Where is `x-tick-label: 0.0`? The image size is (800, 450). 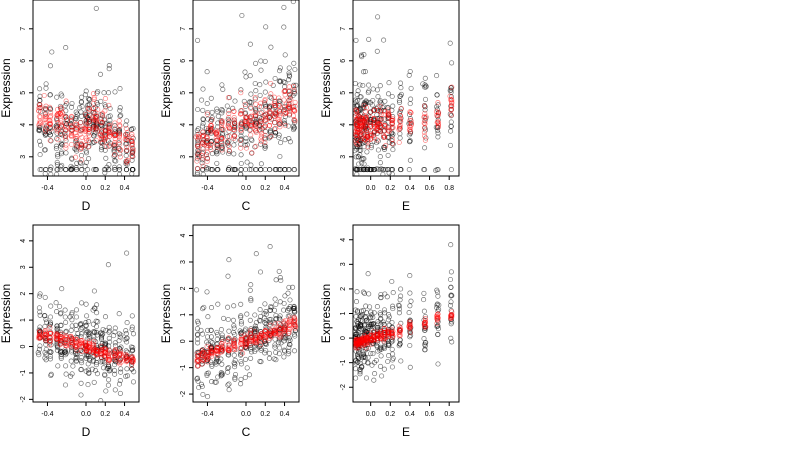
x-tick-label: 0.0 is located at coordinates (86, 188).